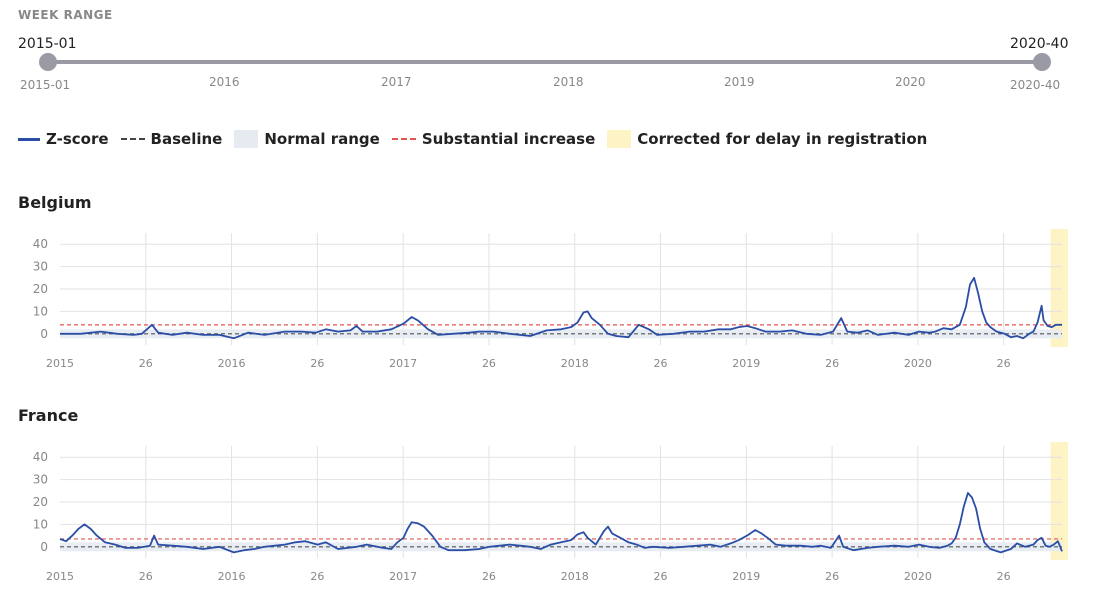 The width and height of the screenshot is (1100, 599). What do you see at coordinates (48, 62) in the screenshot?
I see `range-start-handle` at bounding box center [48, 62].